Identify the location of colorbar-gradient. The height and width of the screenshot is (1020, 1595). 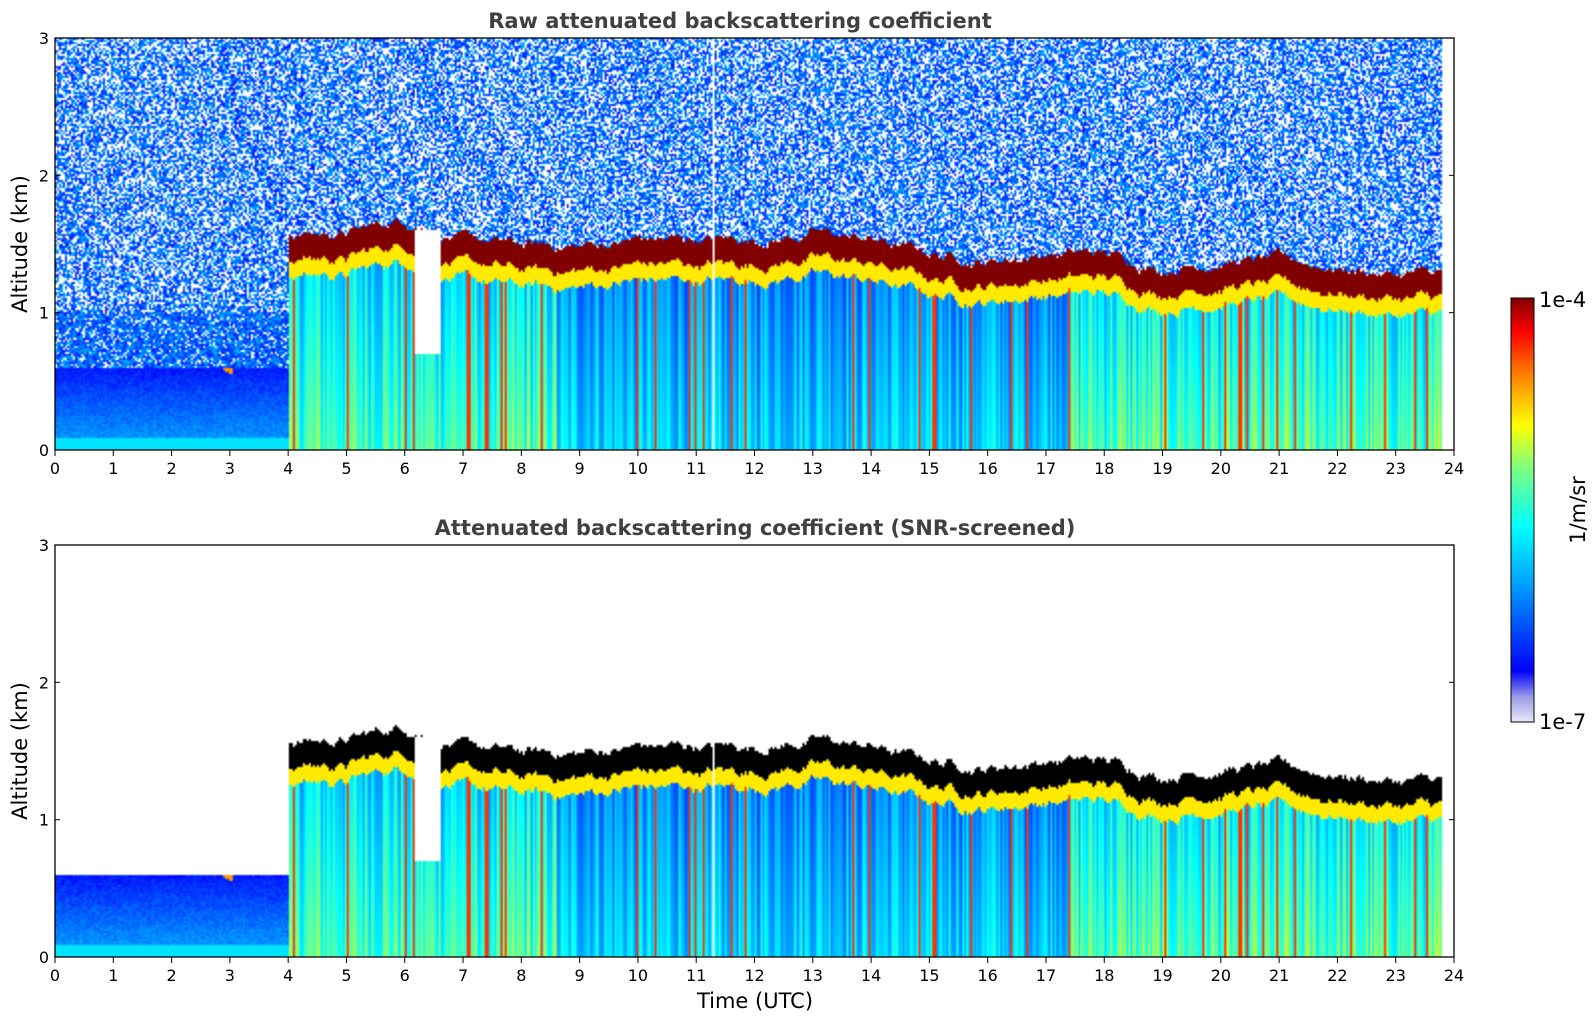
(1522, 510).